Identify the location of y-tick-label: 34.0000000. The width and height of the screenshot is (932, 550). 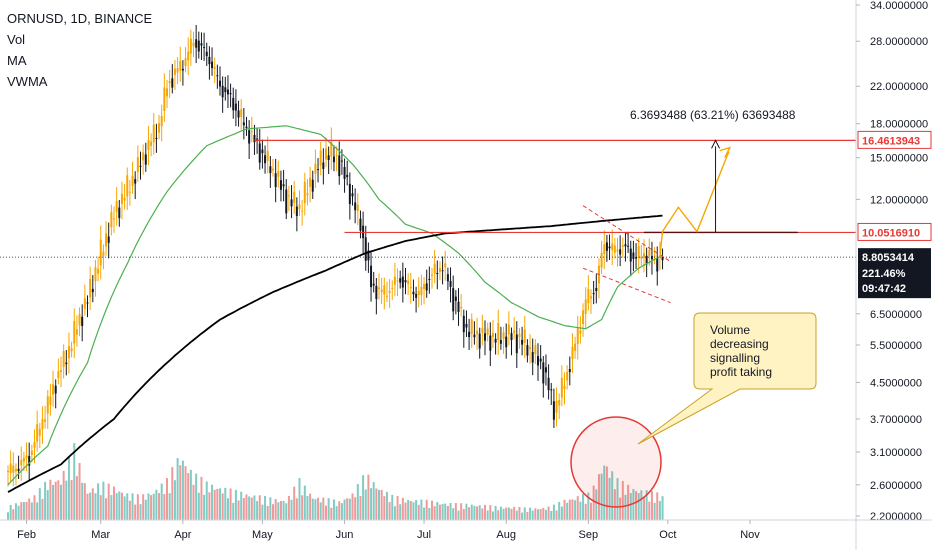
(899, 6).